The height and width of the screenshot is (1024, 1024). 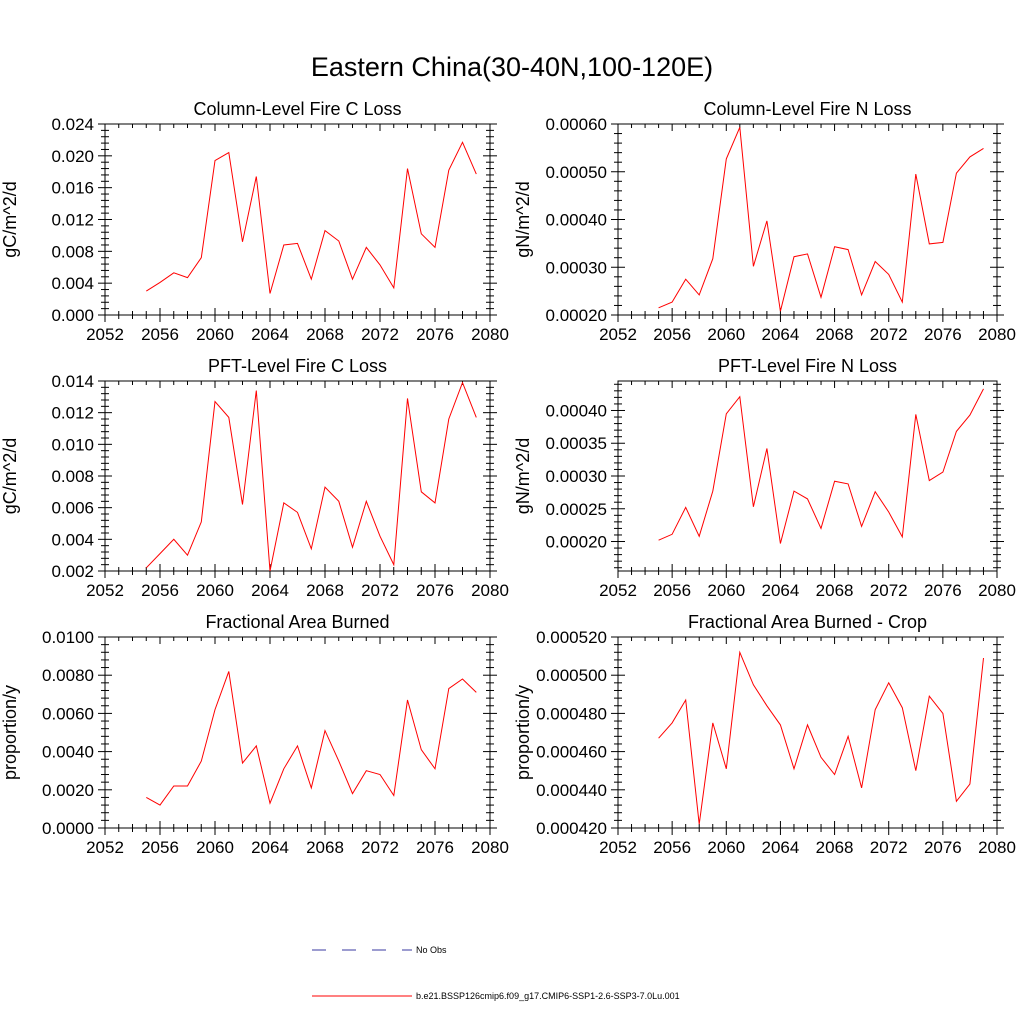 What do you see at coordinates (431, 950) in the screenshot?
I see `legend-label-no-obs: No Obs` at bounding box center [431, 950].